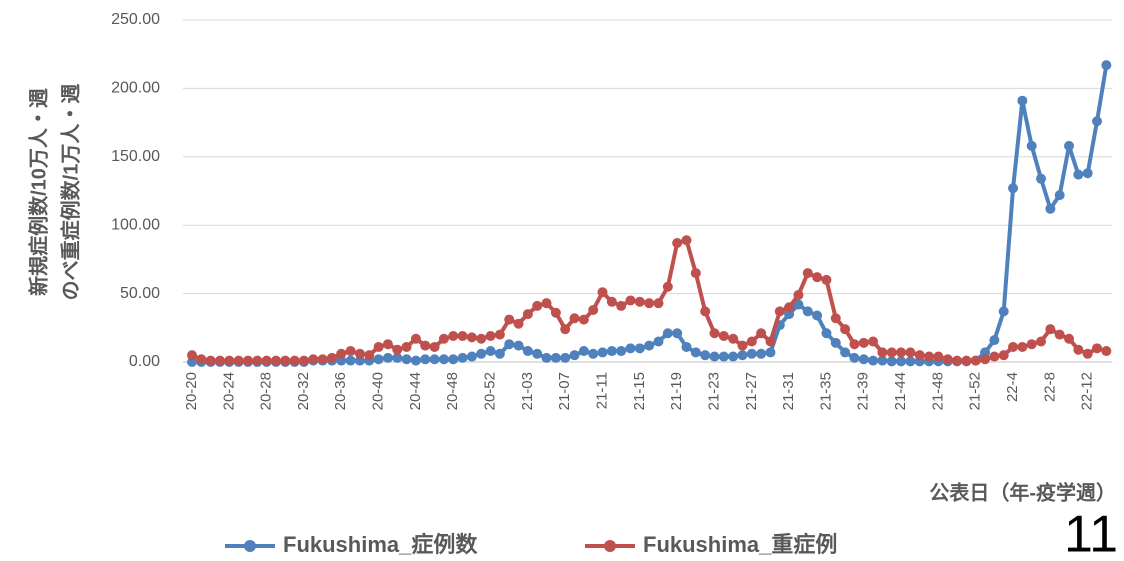 The height and width of the screenshot is (561, 1124). Describe the element at coordinates (601, 390) in the screenshot. I see `x-tick-label: 21-11` at that location.